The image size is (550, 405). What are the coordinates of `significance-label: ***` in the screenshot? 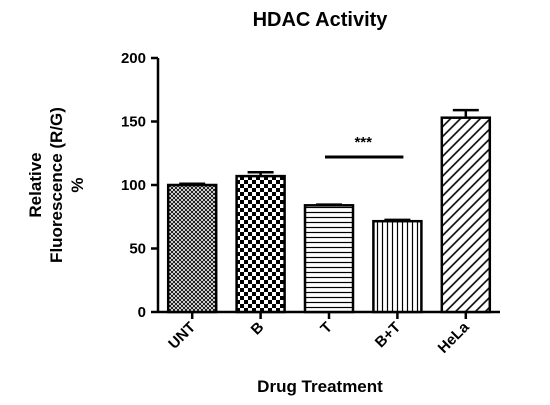 It's located at (363, 142).